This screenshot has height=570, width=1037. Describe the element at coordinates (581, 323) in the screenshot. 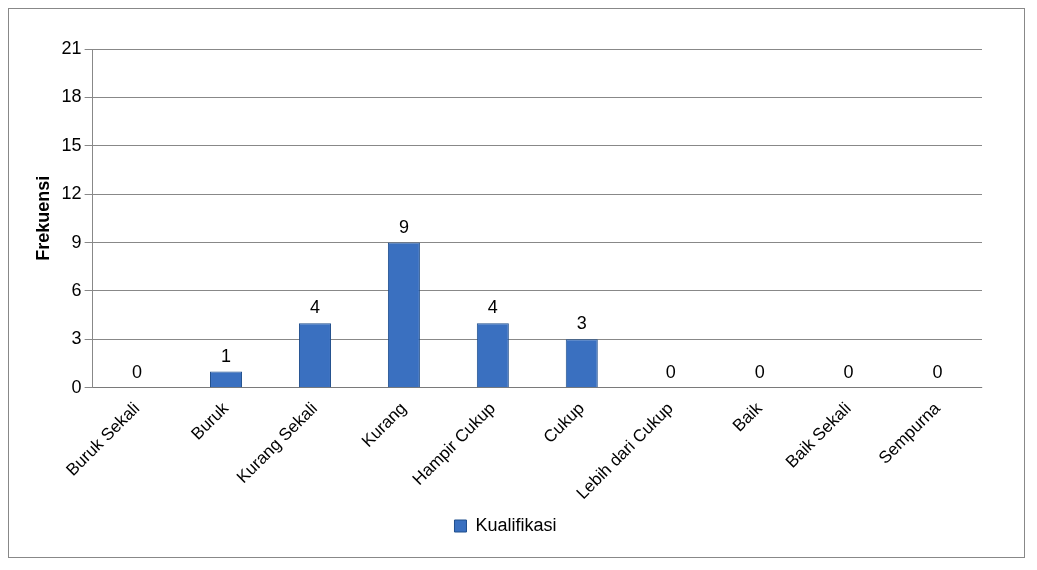

I see `data-label: 3` at that location.